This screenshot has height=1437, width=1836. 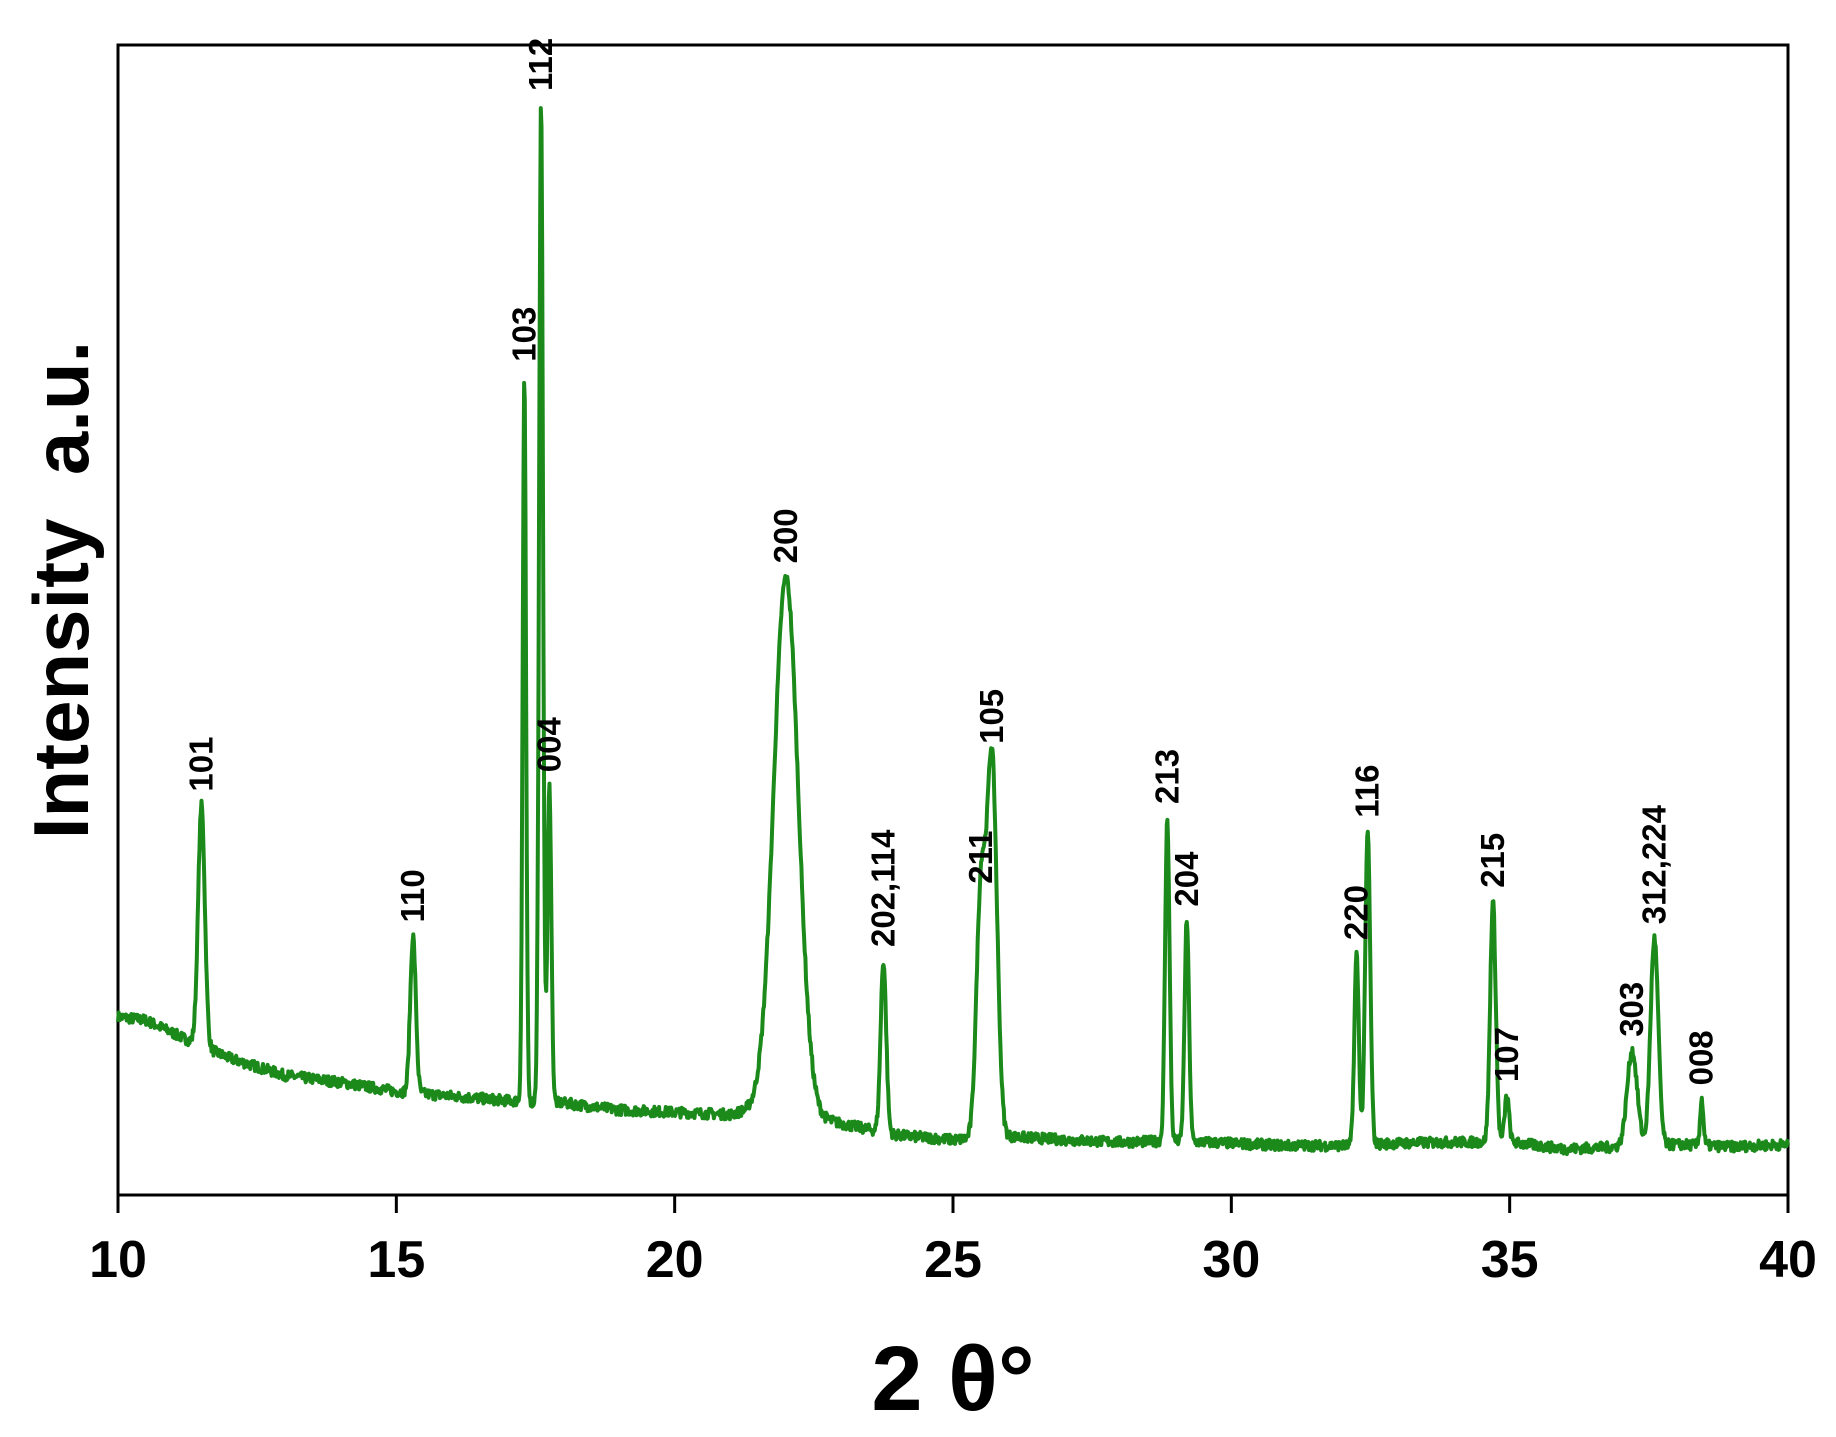 I want to click on peak-label-312-224: 312,224, so click(x=1653, y=864).